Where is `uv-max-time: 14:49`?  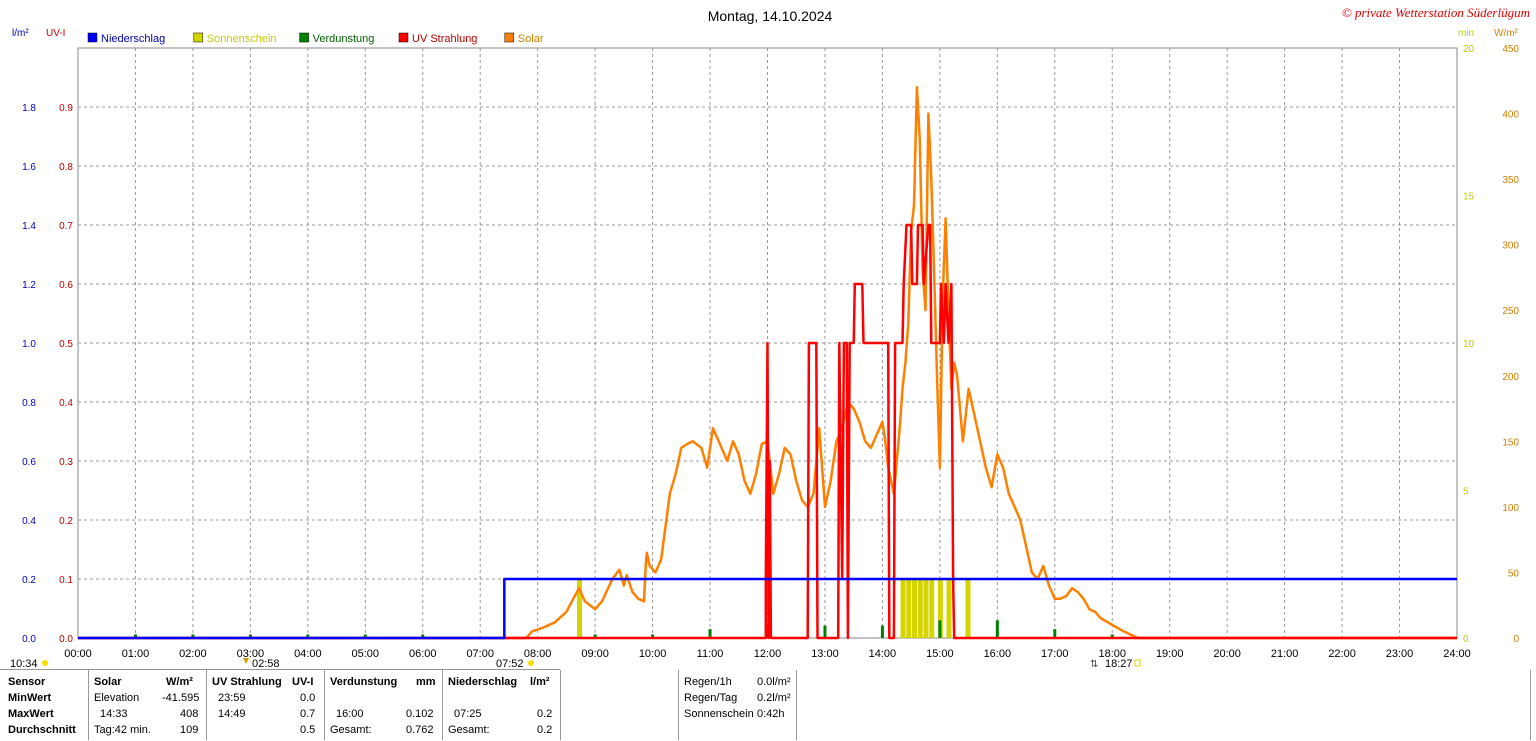
uv-max-time: 14:49 is located at coordinates (232, 714).